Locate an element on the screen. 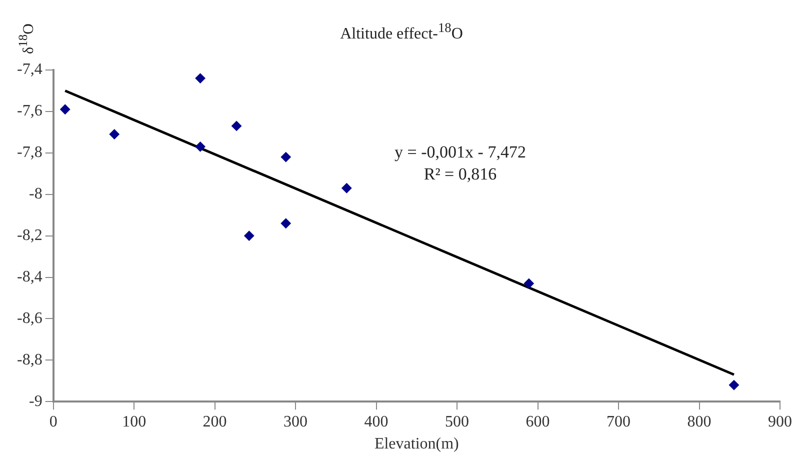 Image resolution: width=803 pixels, height=462 pixels. y-tick-label: -8,4 is located at coordinates (29, 277).